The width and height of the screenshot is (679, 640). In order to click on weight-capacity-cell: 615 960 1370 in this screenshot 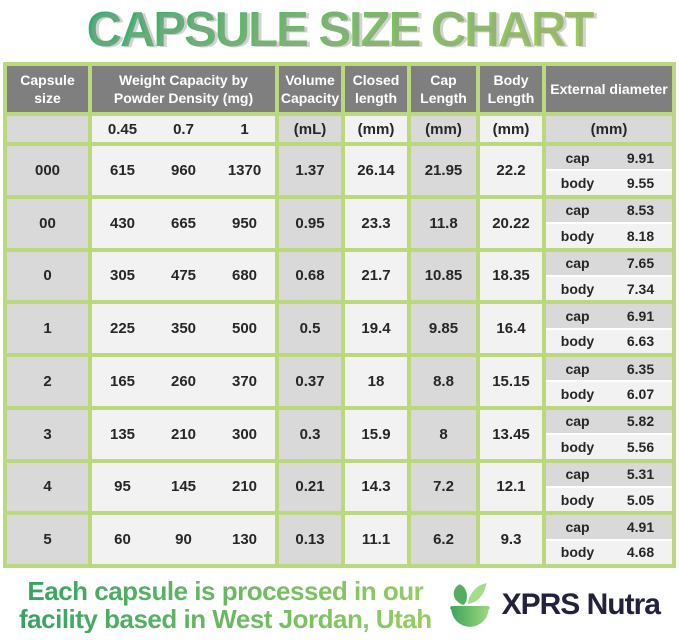, I will do `click(183, 170)`.